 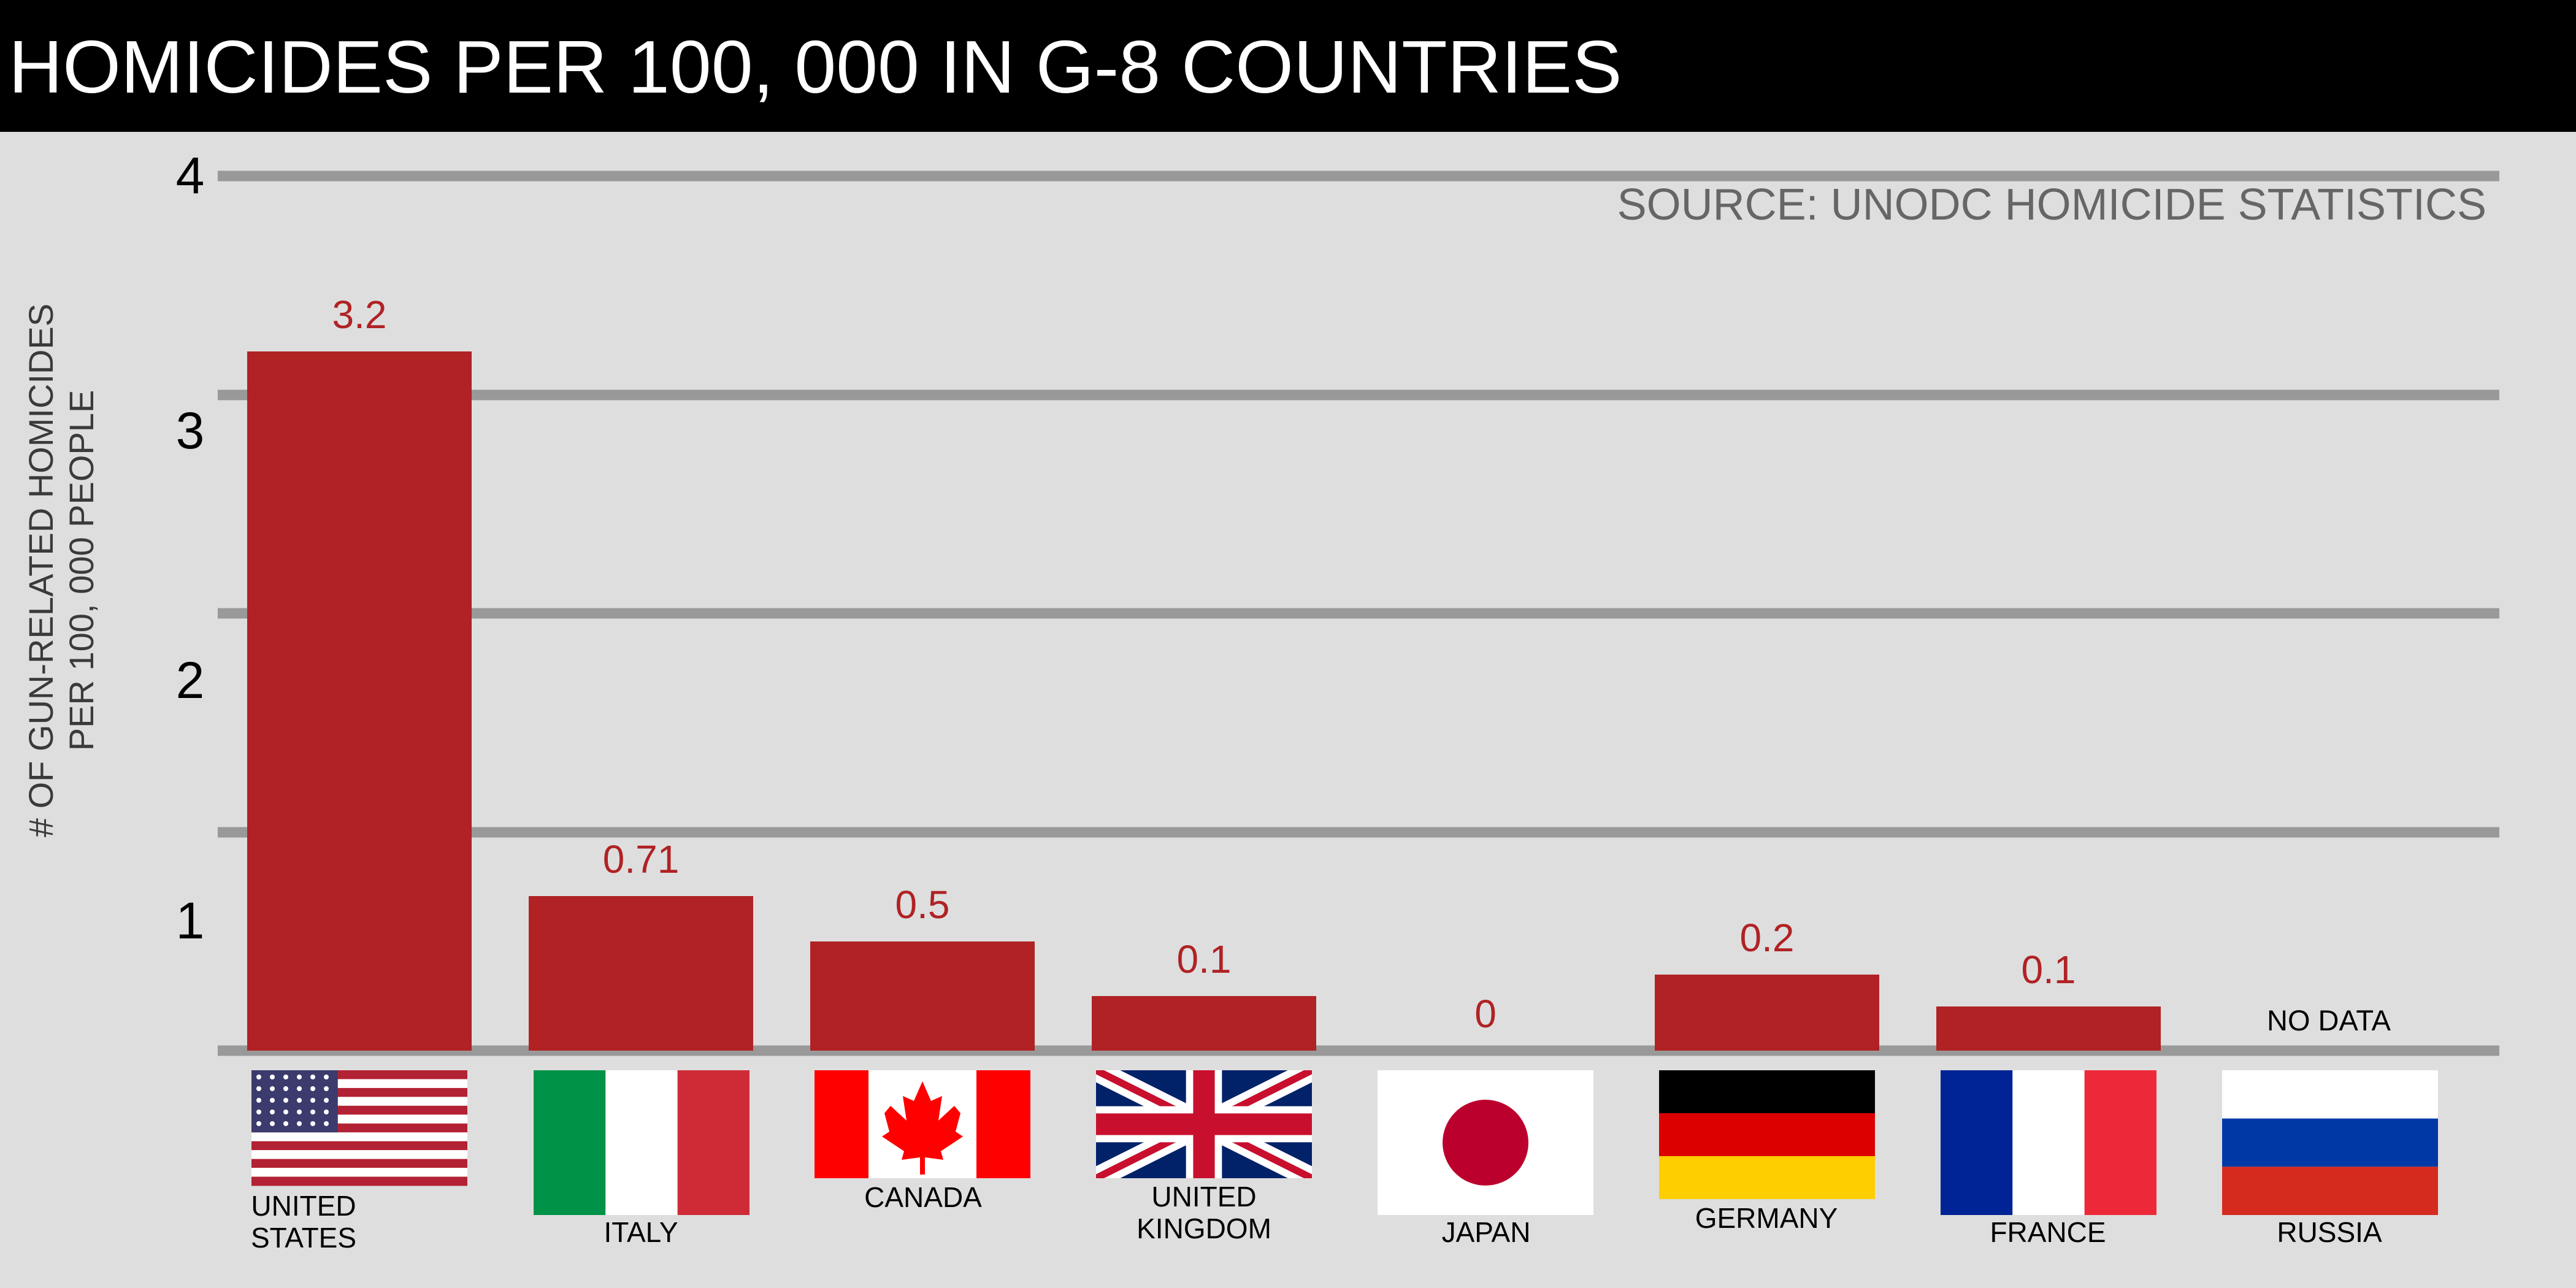 What do you see at coordinates (359, 315) in the screenshot?
I see `value-label: 3.2` at bounding box center [359, 315].